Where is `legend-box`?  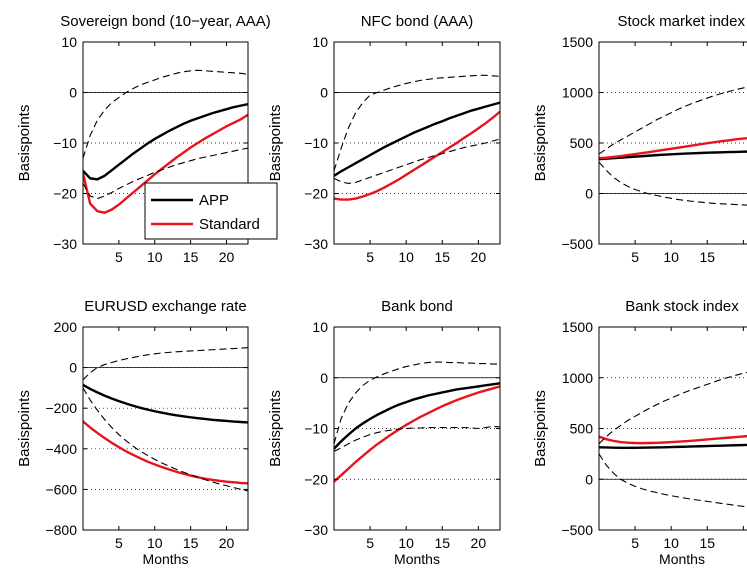
legend-box is located at coordinates (211, 211).